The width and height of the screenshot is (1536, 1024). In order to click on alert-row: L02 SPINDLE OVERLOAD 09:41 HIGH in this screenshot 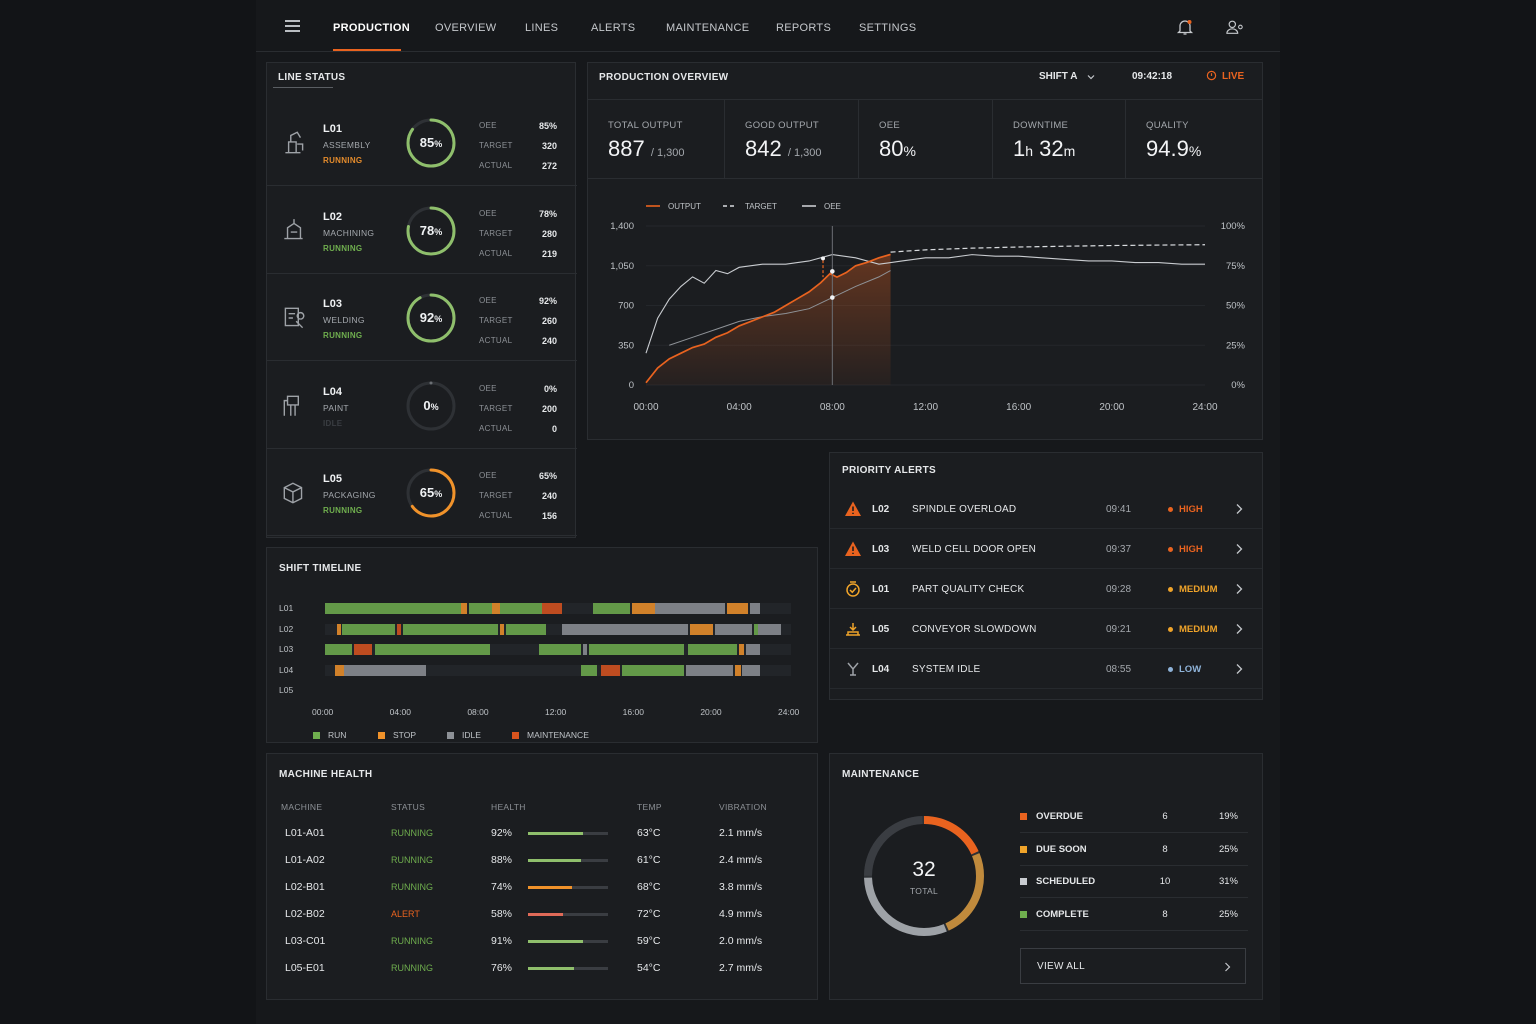, I will do `click(1046, 509)`.